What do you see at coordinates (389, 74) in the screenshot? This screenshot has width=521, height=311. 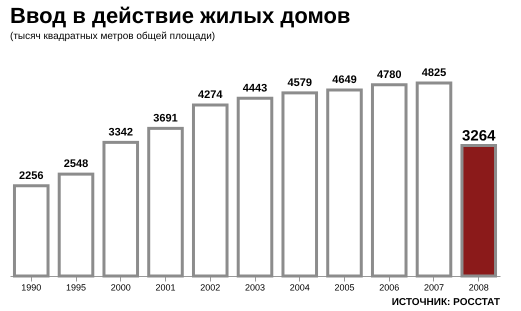 I see `data-label: 4780` at bounding box center [389, 74].